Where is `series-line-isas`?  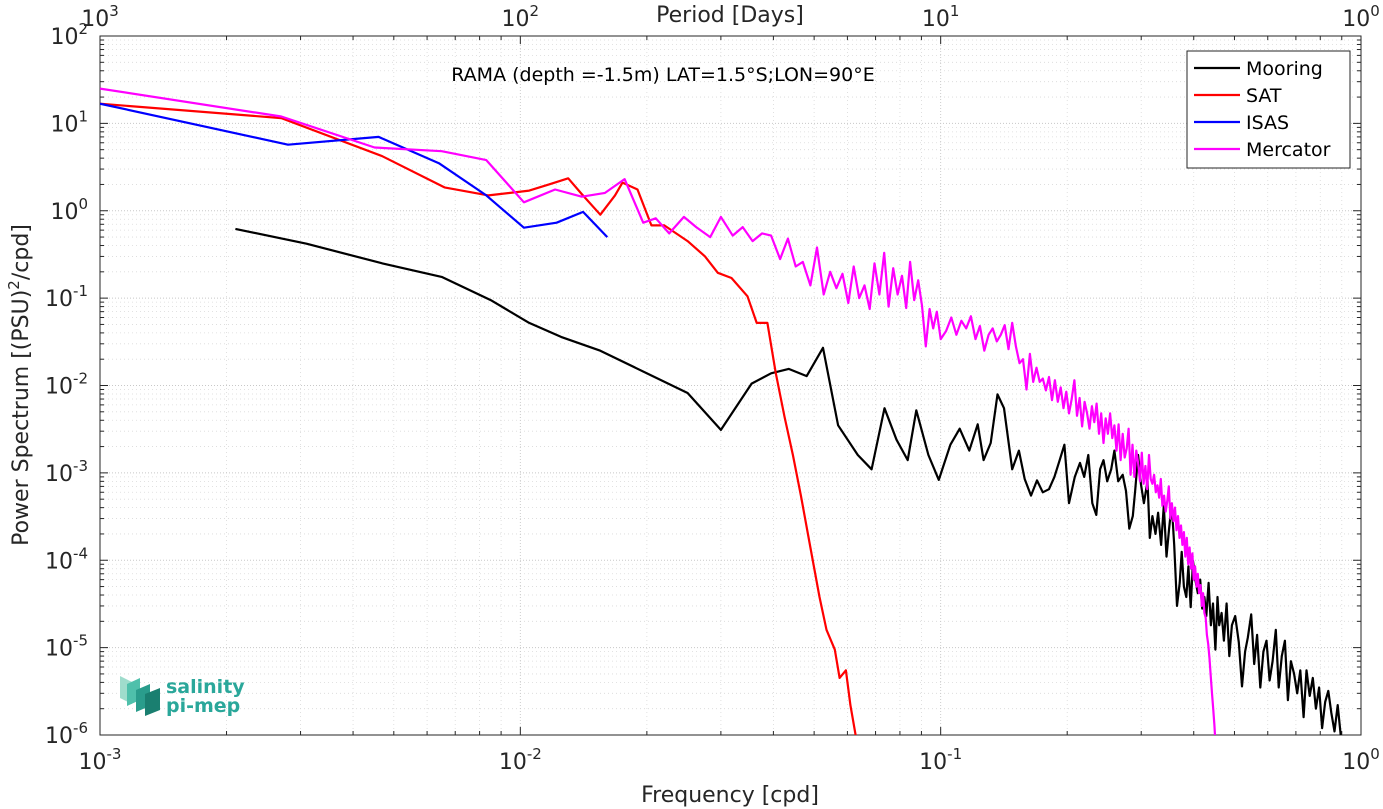
series-line-isas is located at coordinates (354, 170).